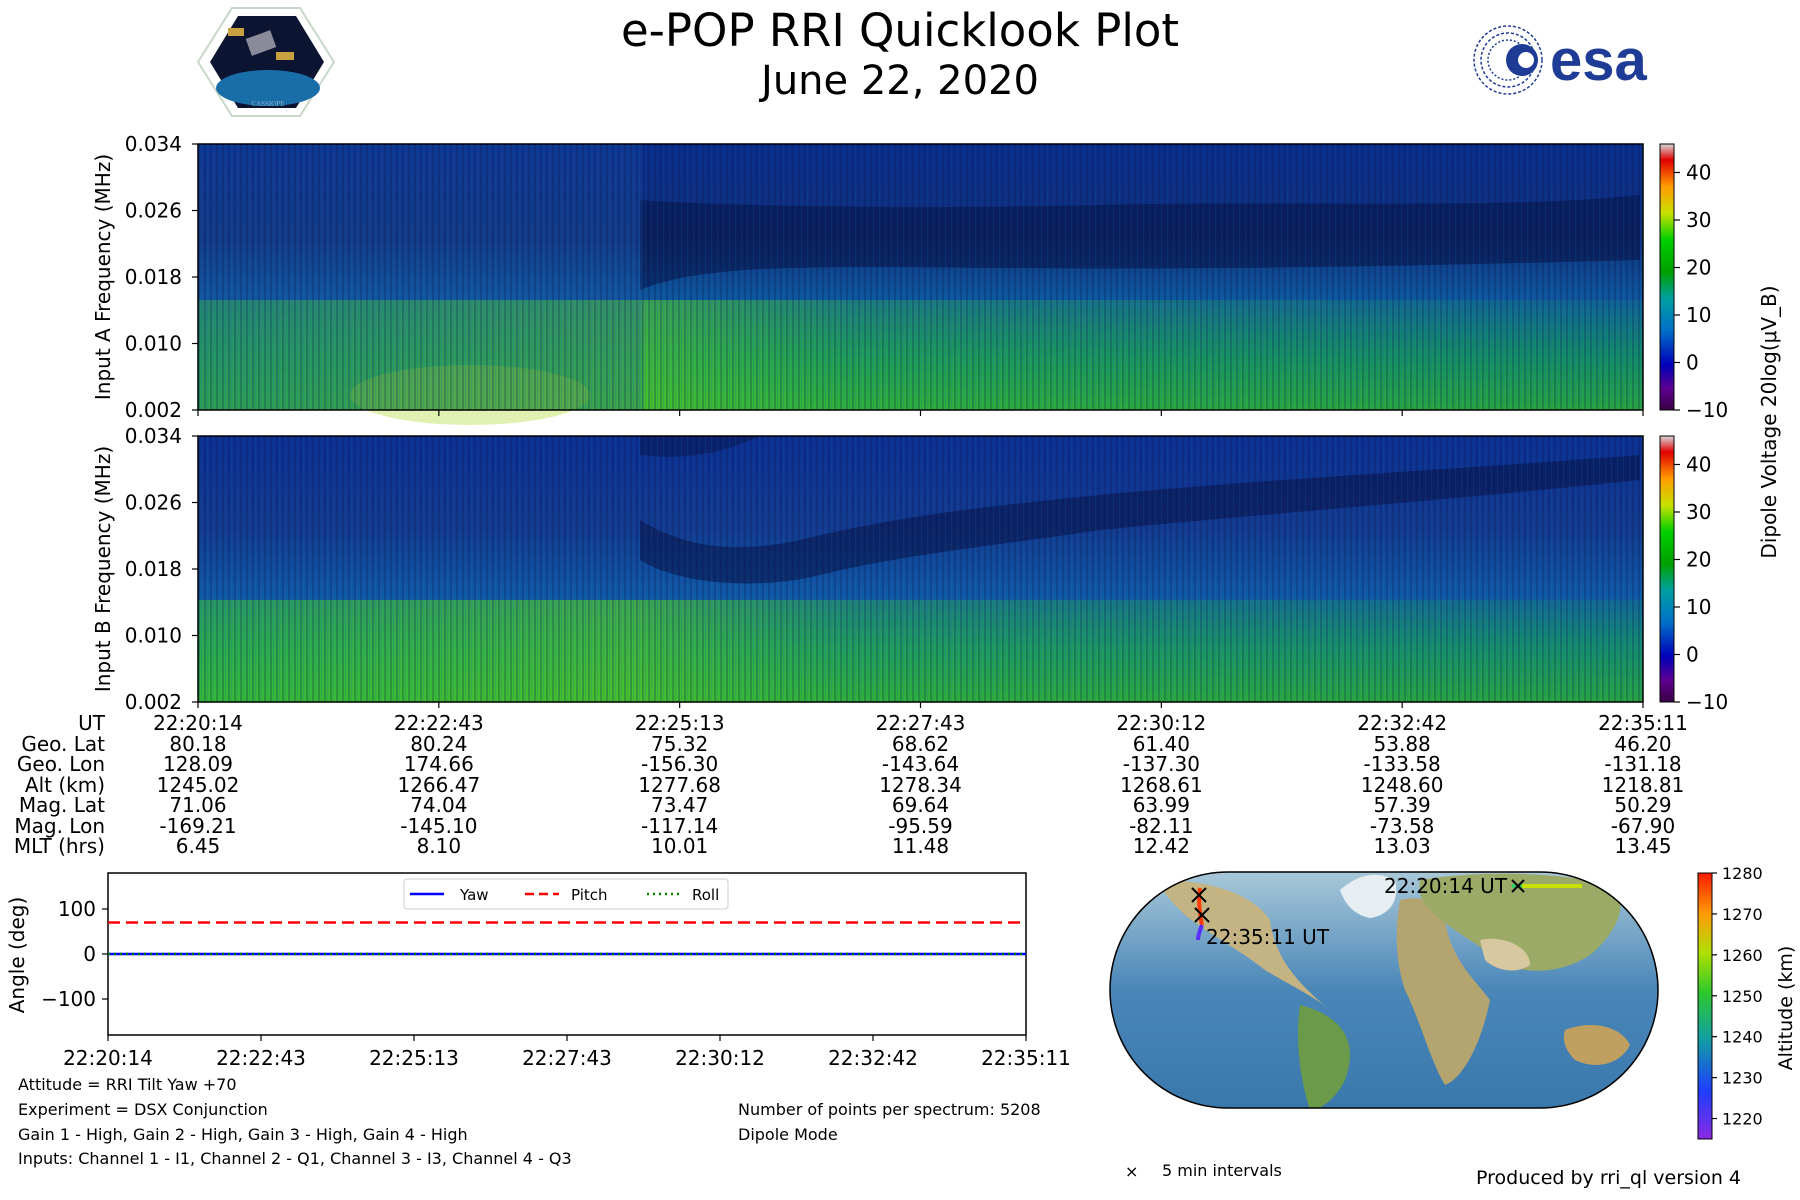  What do you see at coordinates (439, 826) in the screenshot?
I see `ephemeris-value: -145.10` at bounding box center [439, 826].